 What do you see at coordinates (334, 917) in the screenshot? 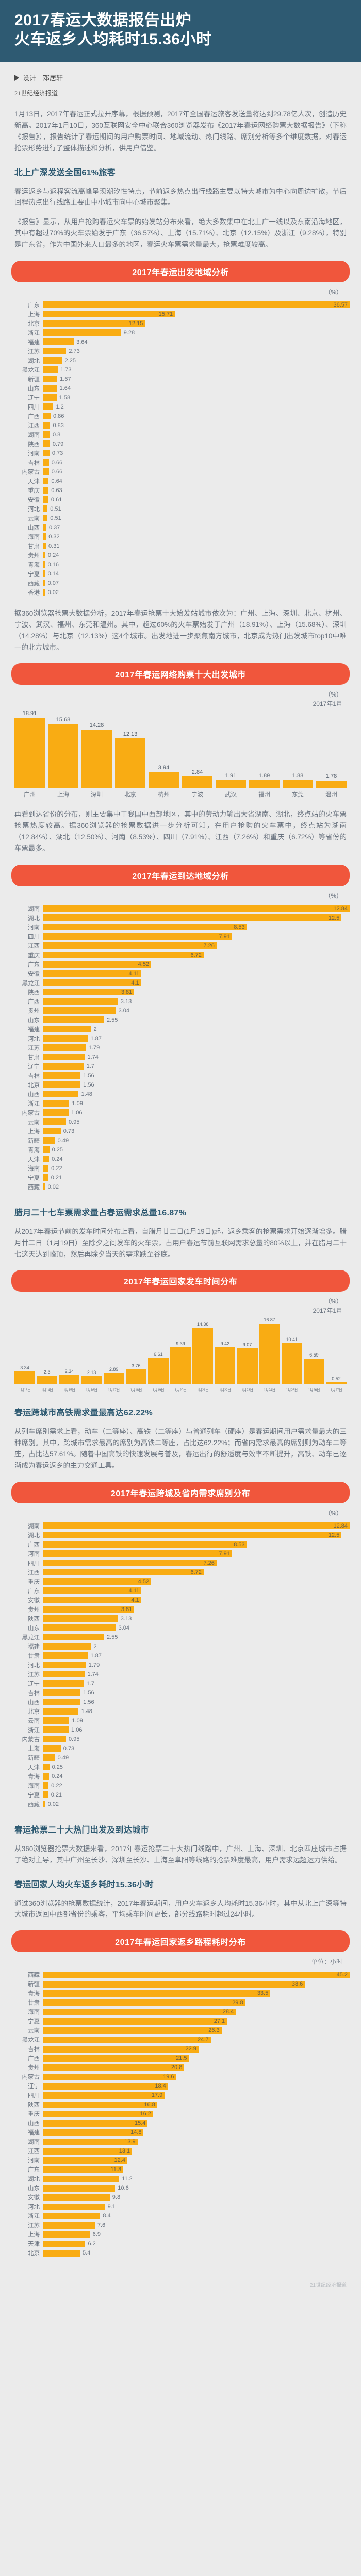
I see `bar-value-label: 12.5` at bounding box center [334, 917].